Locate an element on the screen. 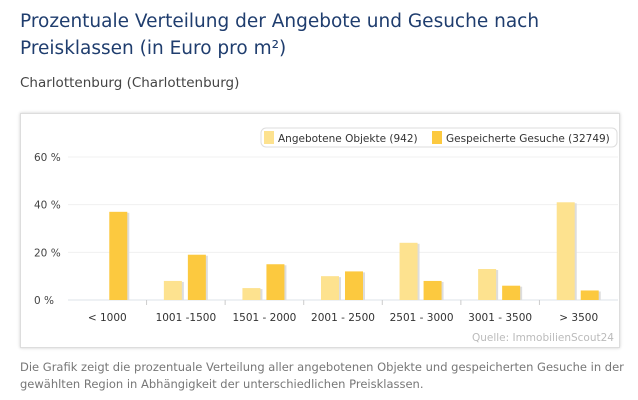 Image resolution: width=638 pixels, height=400 pixels. x-tick-label: 1501 - 2000 is located at coordinates (264, 318).